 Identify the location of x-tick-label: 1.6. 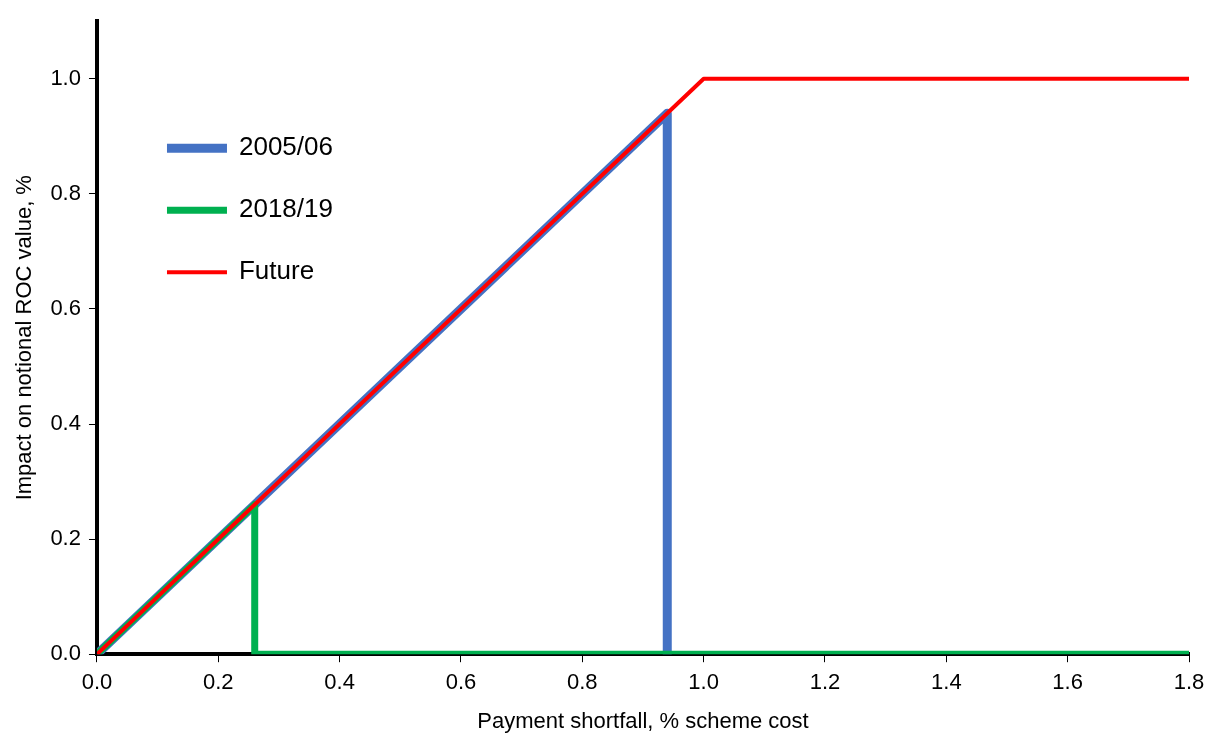
(1067, 682).